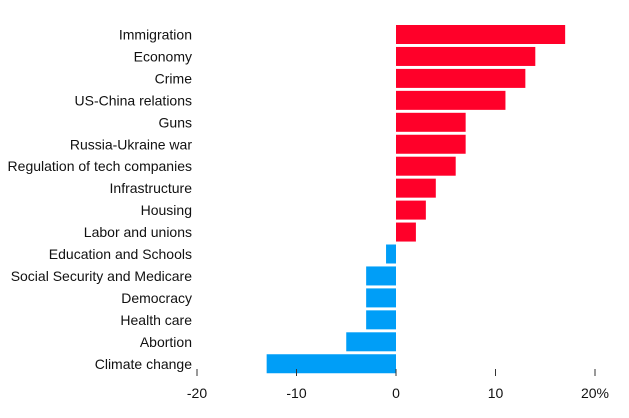 The width and height of the screenshot is (629, 418). I want to click on category-label: Climate change, so click(143, 364).